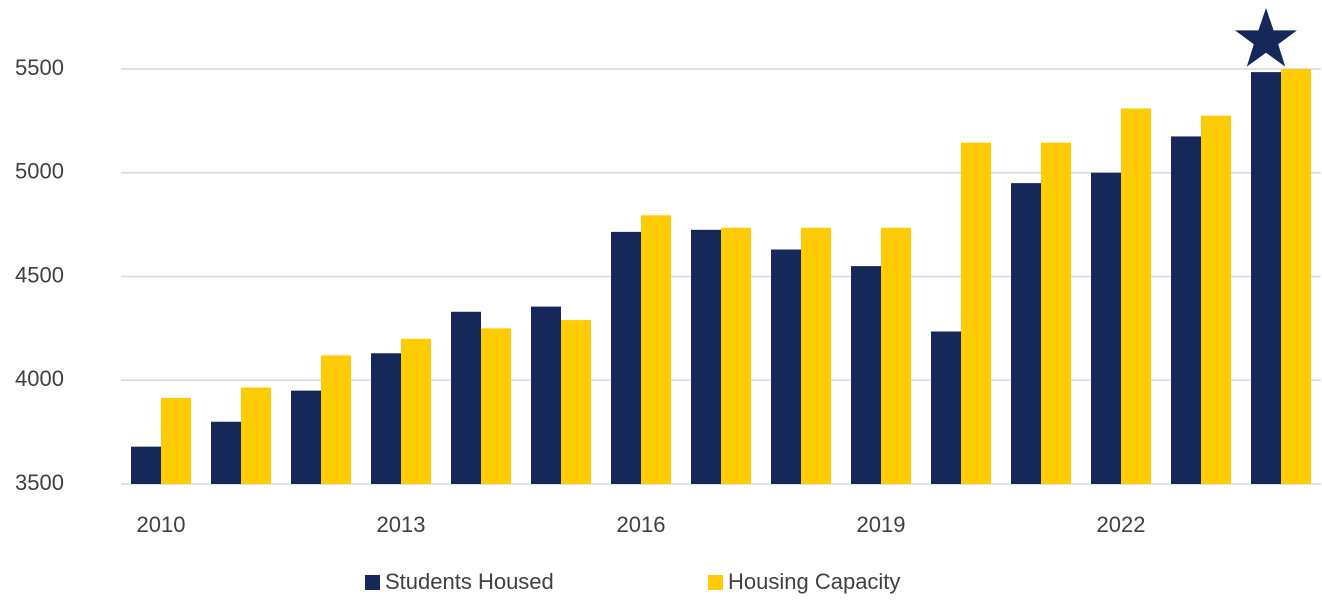 This screenshot has width=1322, height=600. What do you see at coordinates (641, 524) in the screenshot?
I see `x-tick-label: 2016` at bounding box center [641, 524].